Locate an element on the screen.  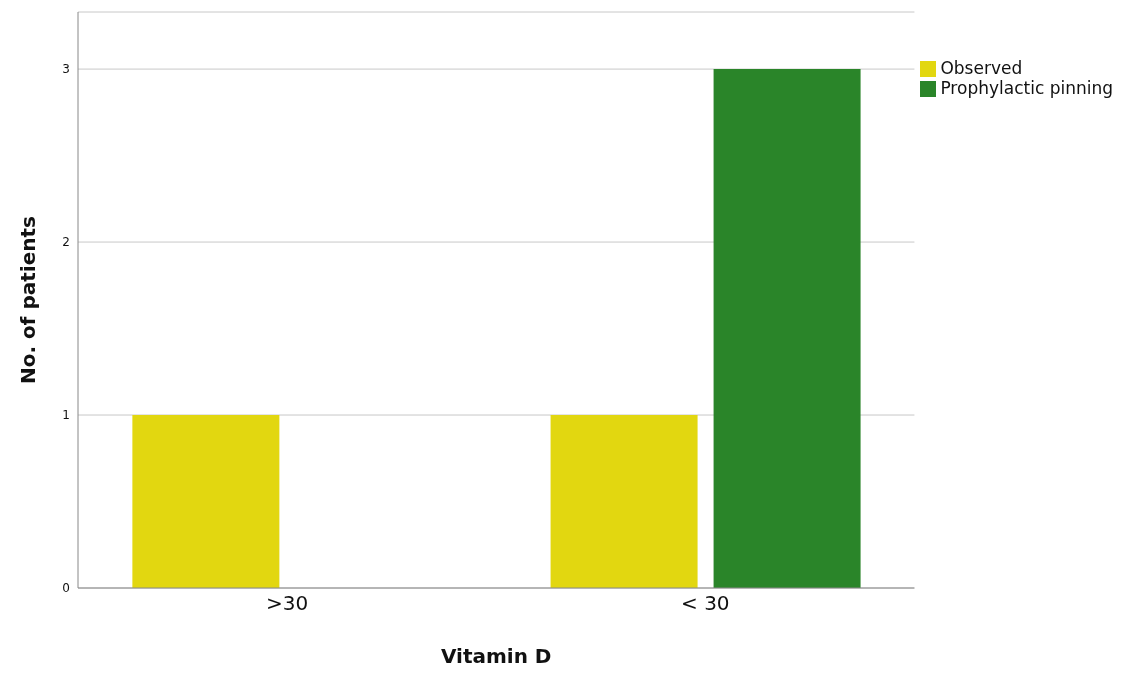
y-tick-label: 3 is located at coordinates (66, 69).